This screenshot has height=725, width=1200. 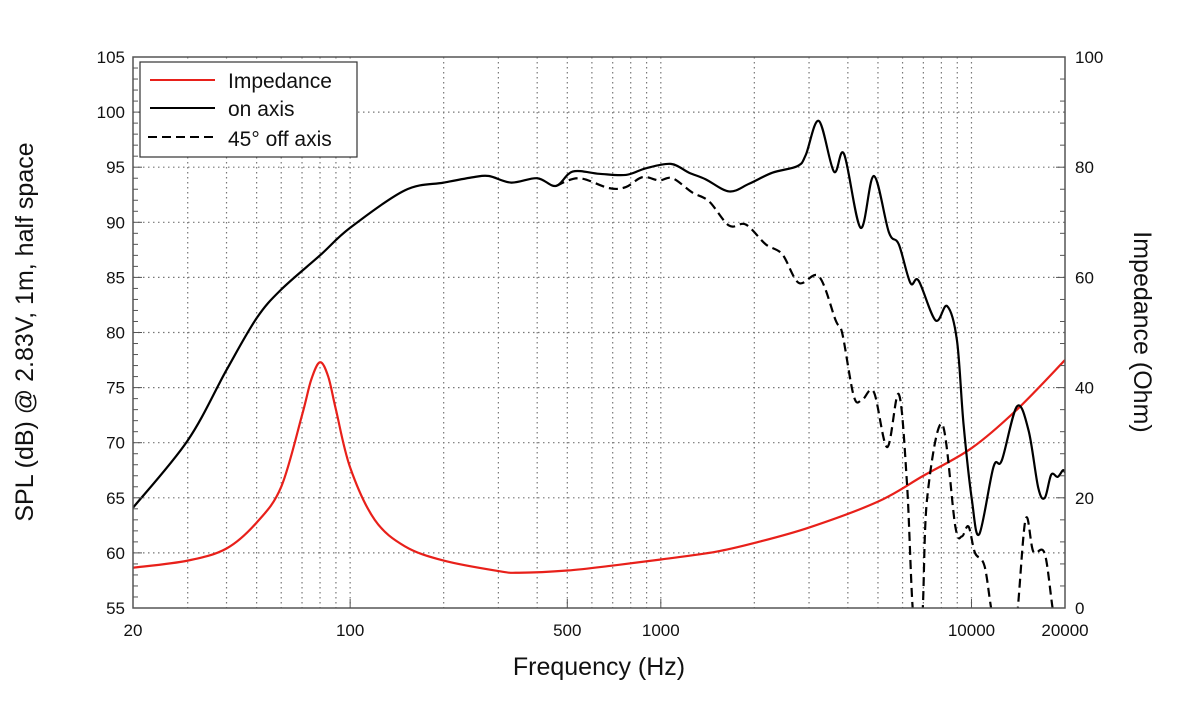 What do you see at coordinates (25, 331) in the screenshot?
I see `y-axis-title: SPL (dB) @ 2.83V, 1m, half space` at bounding box center [25, 331].